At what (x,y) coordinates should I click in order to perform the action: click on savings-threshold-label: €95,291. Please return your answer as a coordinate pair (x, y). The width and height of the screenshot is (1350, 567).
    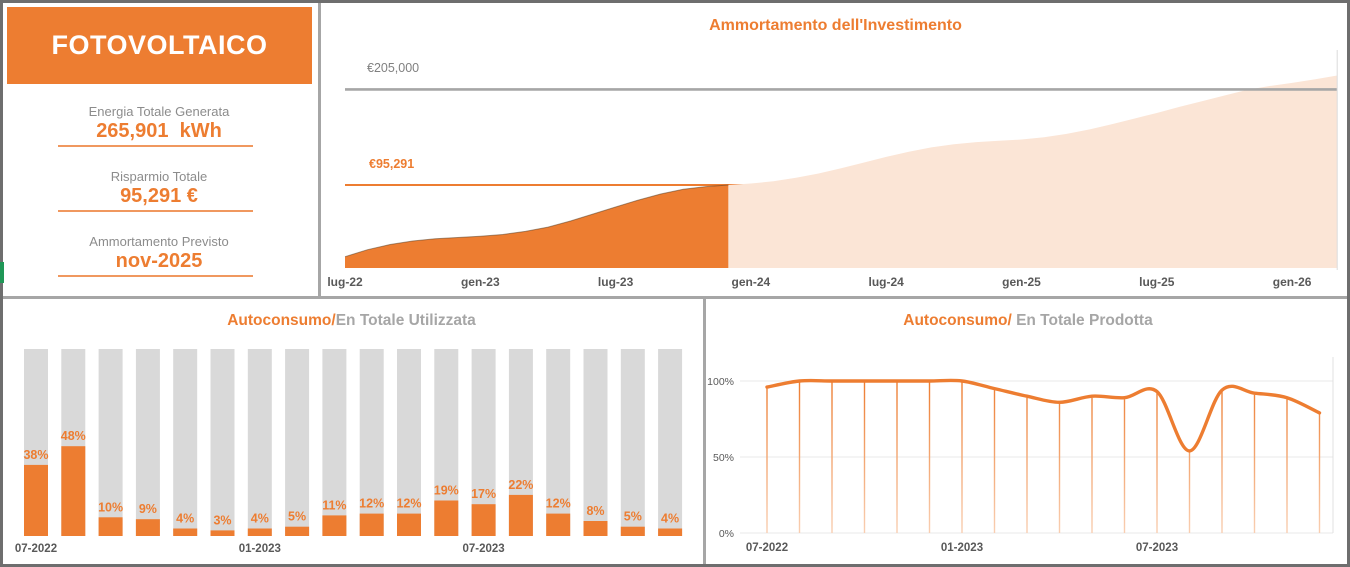
    Looking at the image, I should click on (392, 164).